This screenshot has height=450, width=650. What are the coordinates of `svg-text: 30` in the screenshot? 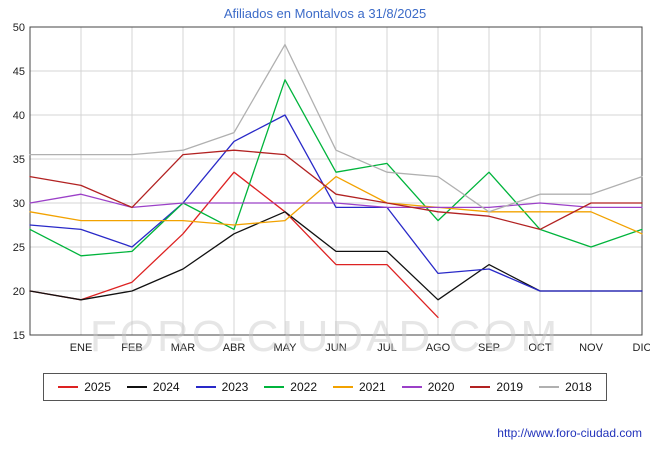 It's located at (19, 204).